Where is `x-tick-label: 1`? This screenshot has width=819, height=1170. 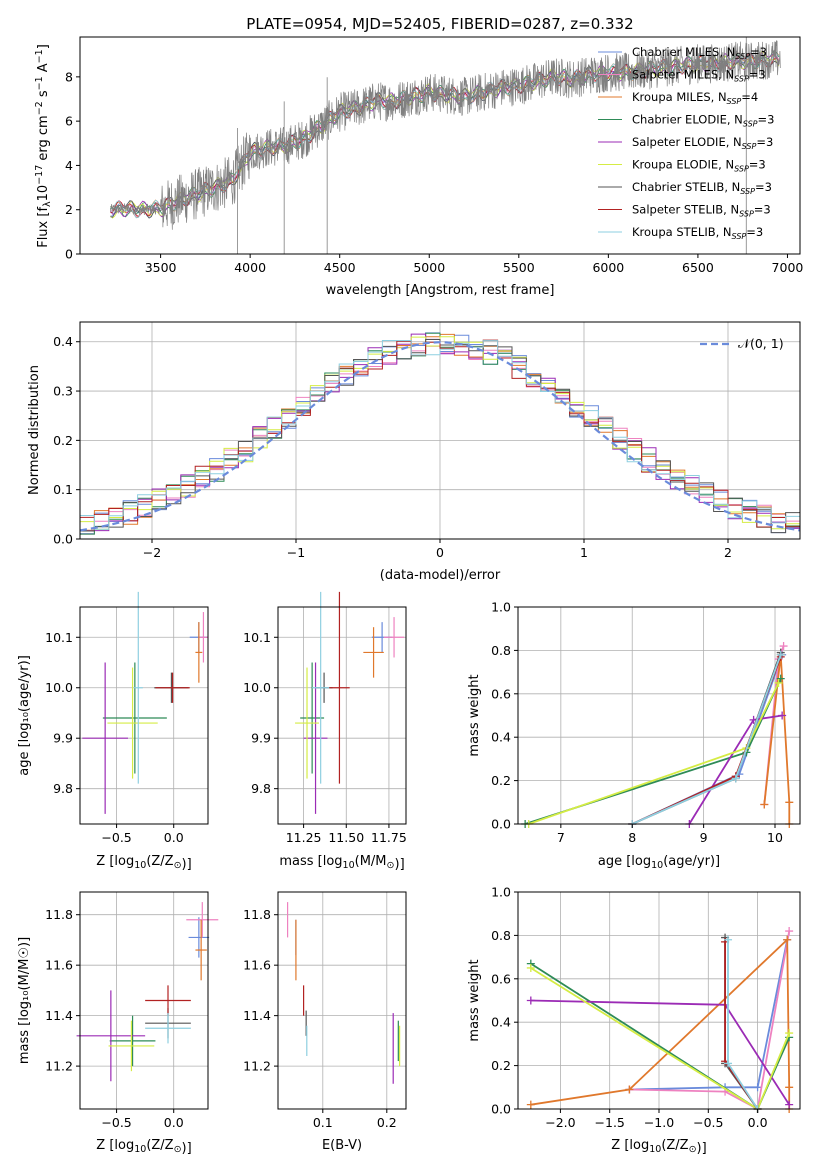
x-tick-label: 1 is located at coordinates (584, 552).